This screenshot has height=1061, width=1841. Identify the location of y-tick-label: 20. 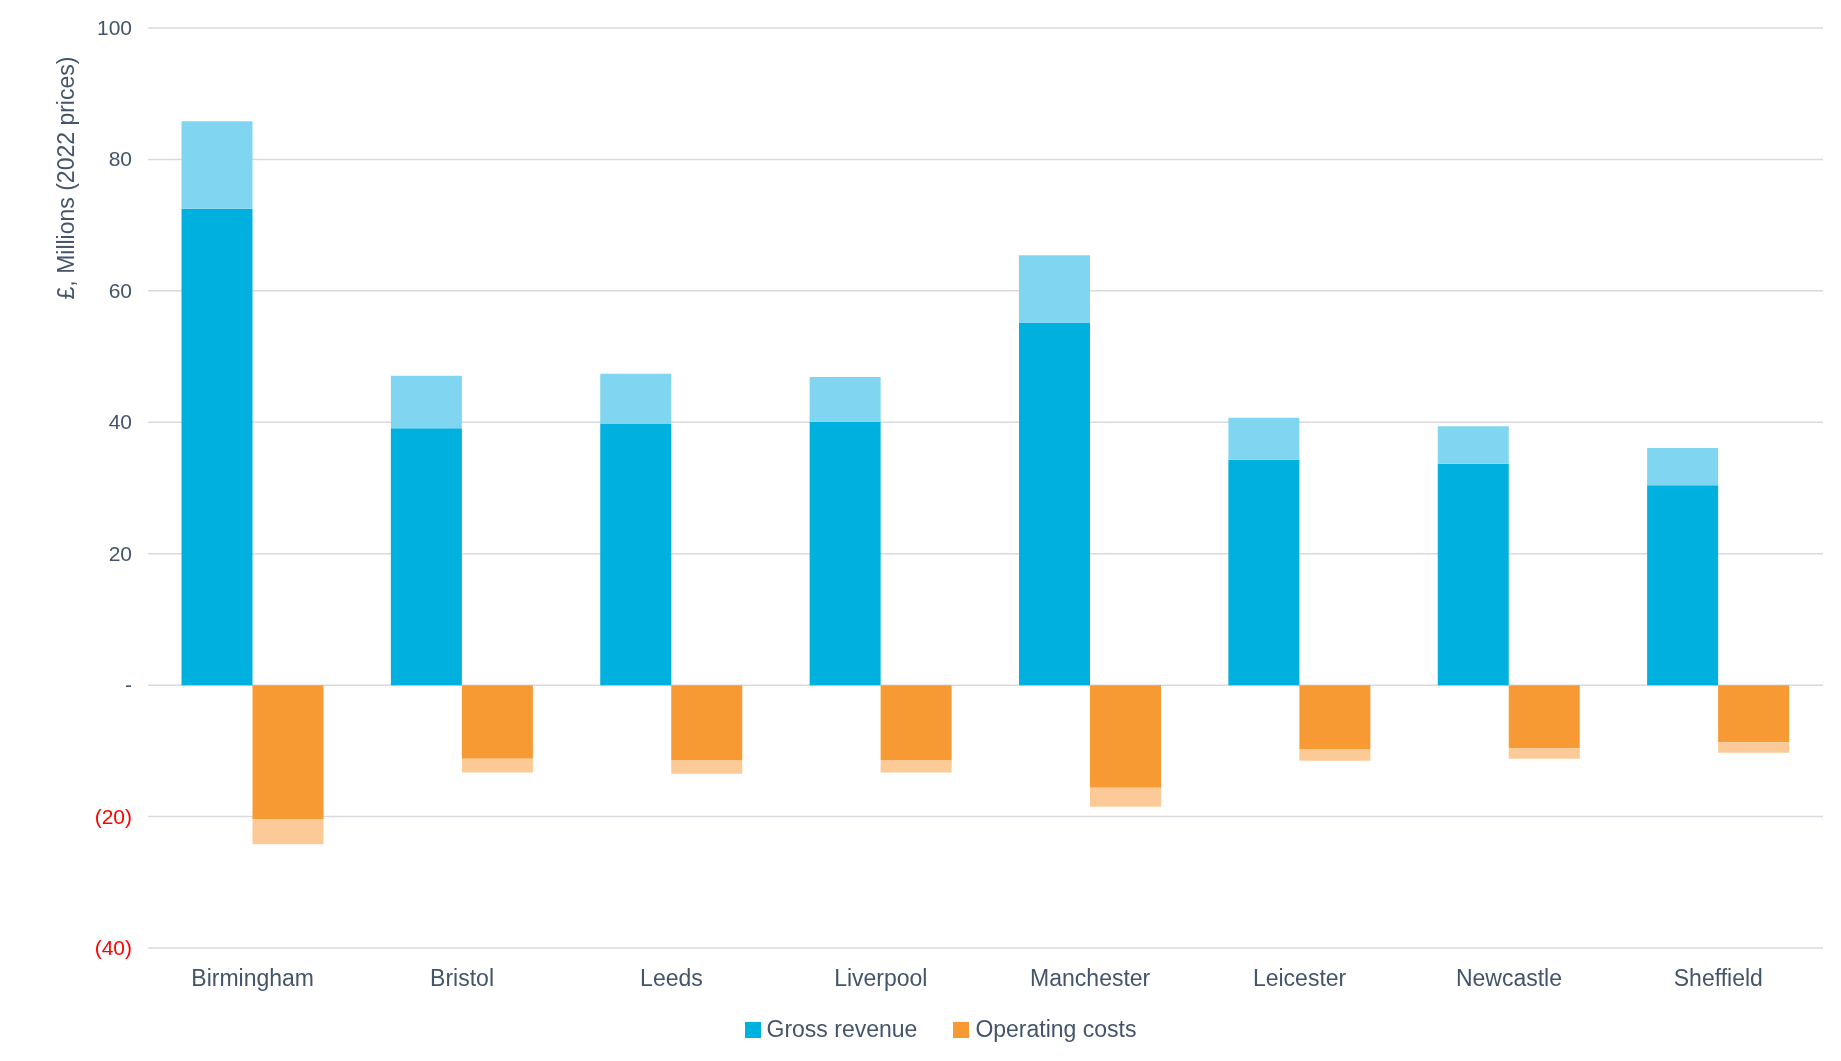
(120, 553).